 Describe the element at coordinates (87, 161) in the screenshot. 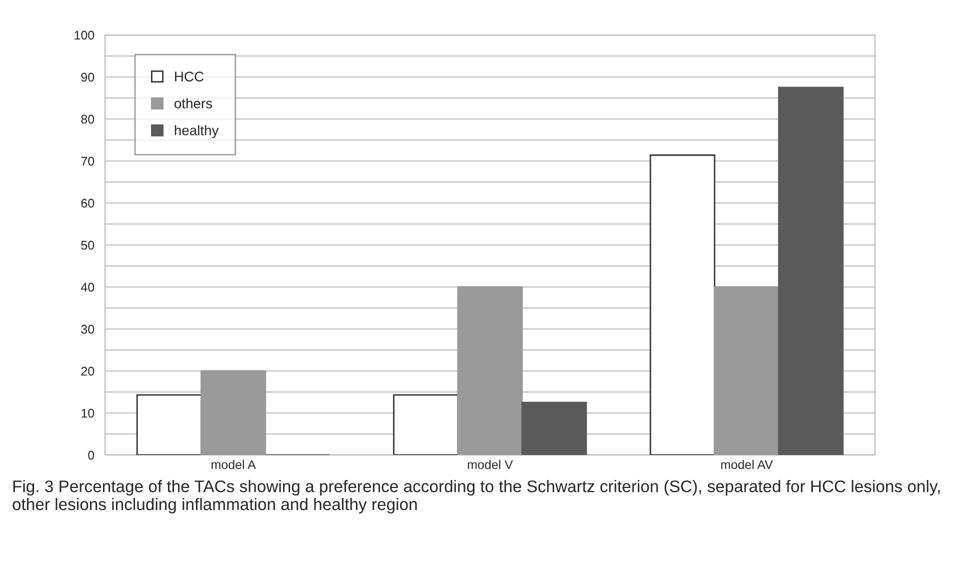

I see `y-tick-label: 70` at that location.